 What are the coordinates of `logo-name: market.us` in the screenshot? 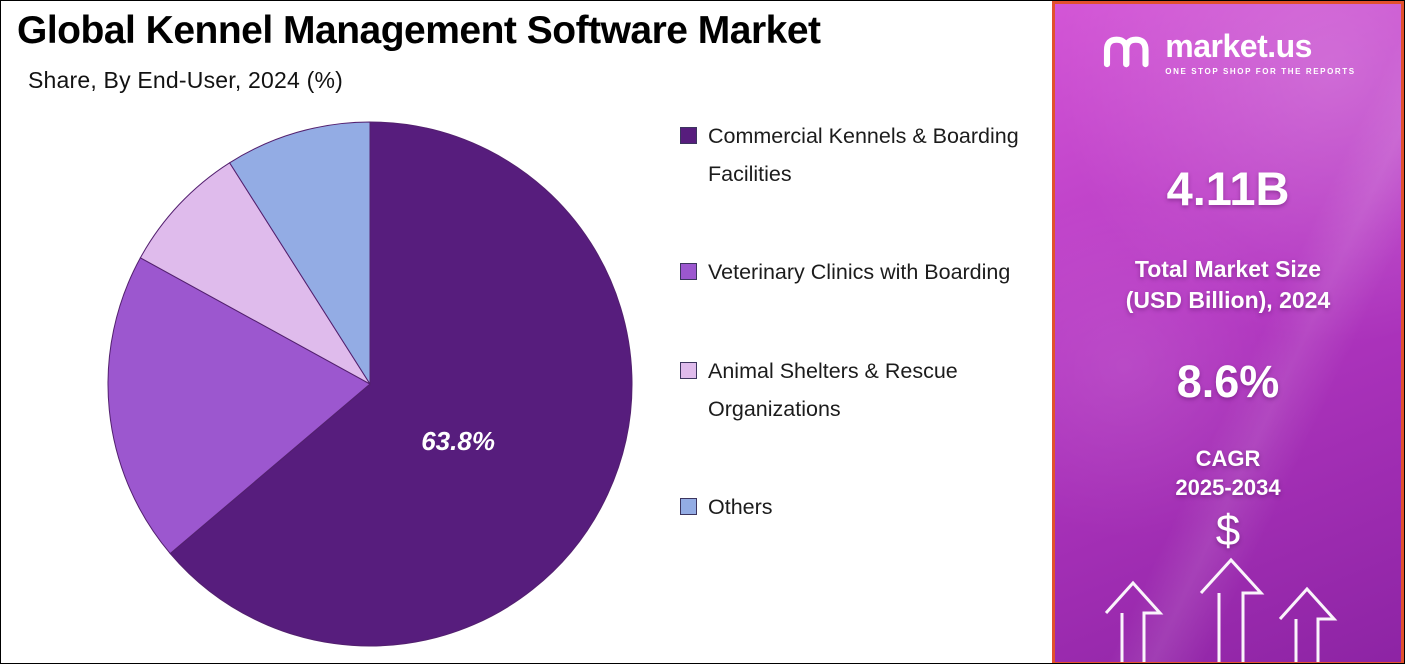 It's located at (1238, 46).